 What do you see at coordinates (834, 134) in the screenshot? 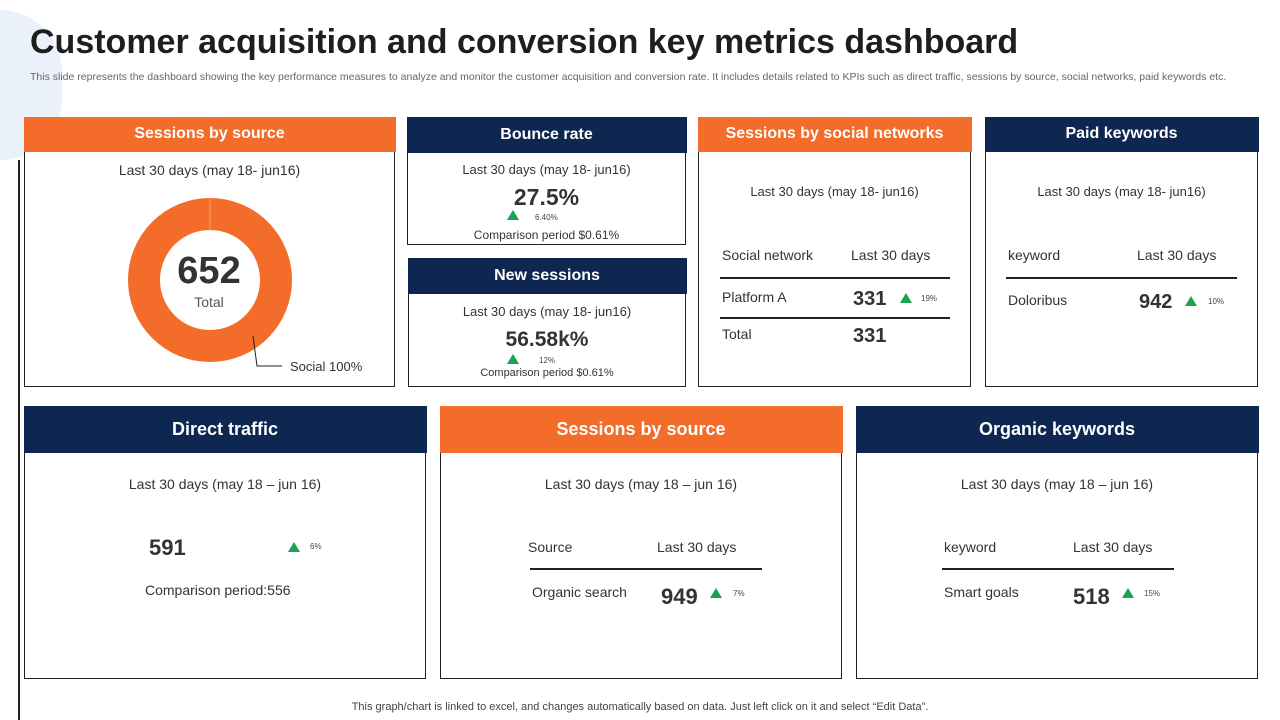
I see `card-header: Sessions by social networks` at bounding box center [834, 134].